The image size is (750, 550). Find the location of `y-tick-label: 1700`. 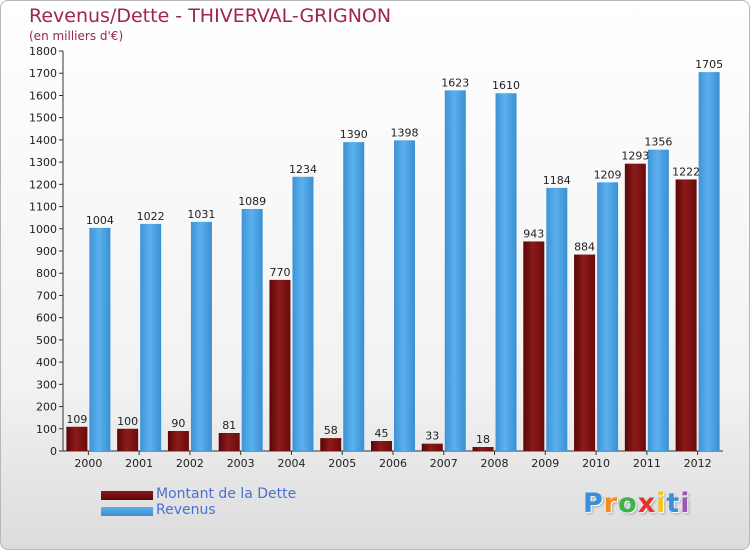

y-tick-label: 1700 is located at coordinates (43, 73).